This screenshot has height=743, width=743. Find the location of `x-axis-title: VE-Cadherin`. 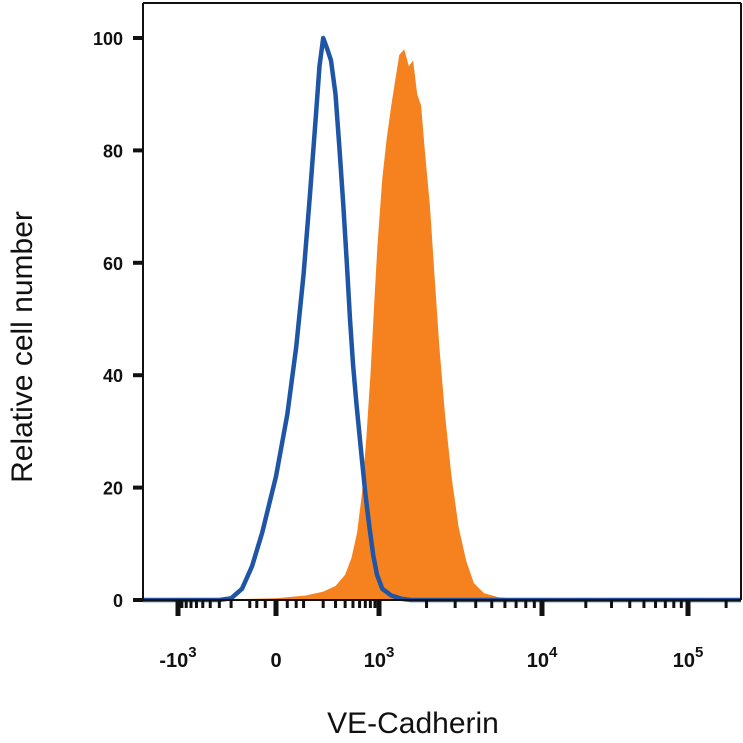

x-axis-title: VE-Cadherin is located at coordinates (413, 723).